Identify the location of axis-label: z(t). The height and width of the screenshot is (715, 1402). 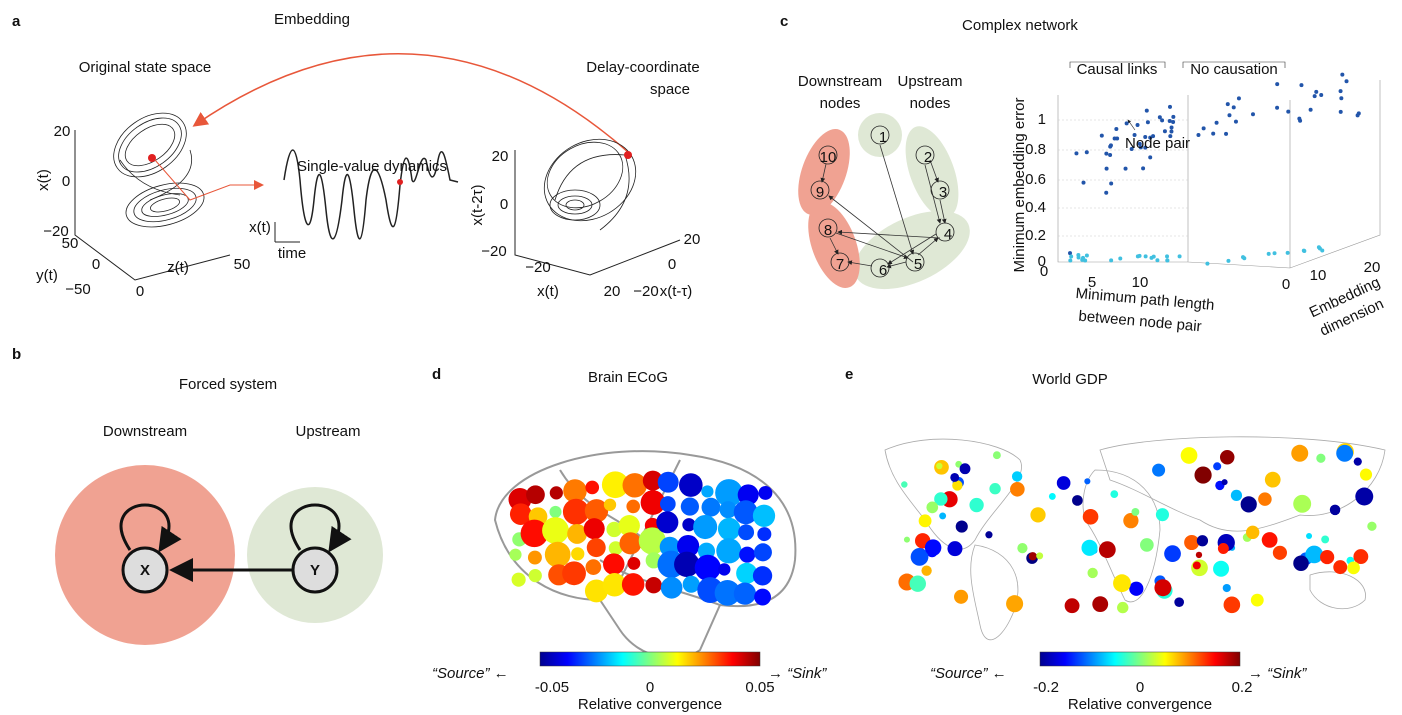
(178, 267).